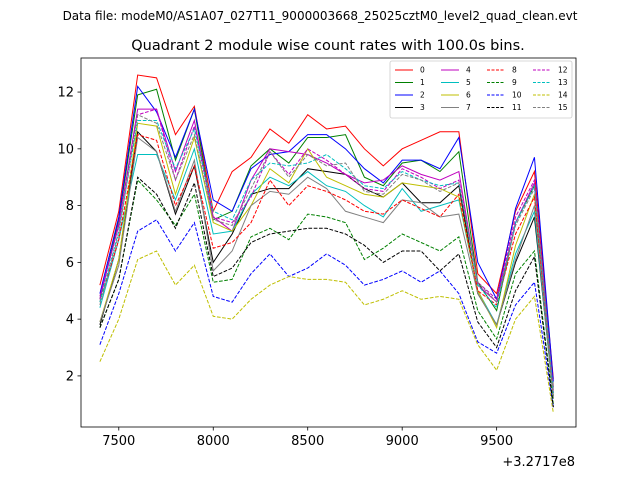 This screenshot has height=480, width=640. Describe the element at coordinates (517, 107) in the screenshot. I see `legend-label-11: 11` at that location.